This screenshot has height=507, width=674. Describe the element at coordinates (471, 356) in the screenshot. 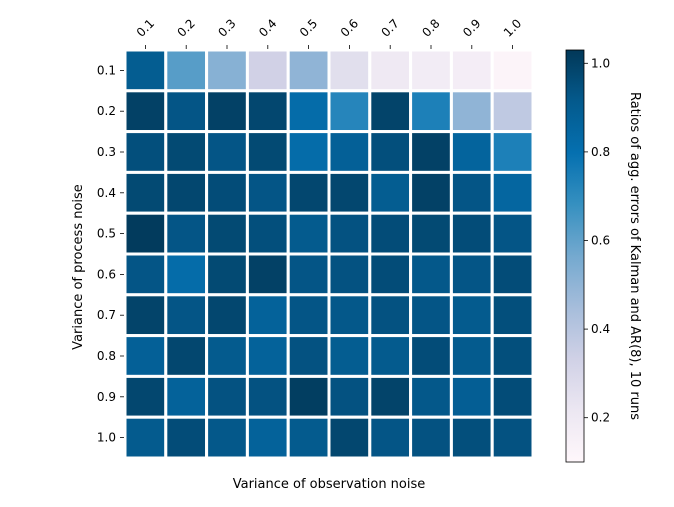

I see `heatmap-cell-r8-c9` at that location.